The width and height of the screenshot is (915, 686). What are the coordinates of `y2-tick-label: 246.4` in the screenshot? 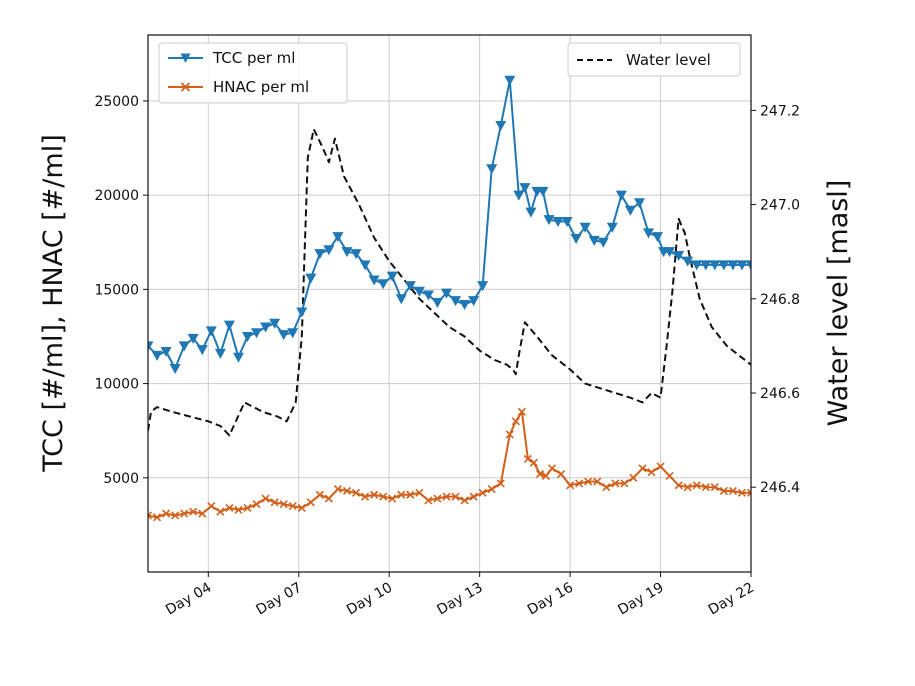 It's located at (780, 488).